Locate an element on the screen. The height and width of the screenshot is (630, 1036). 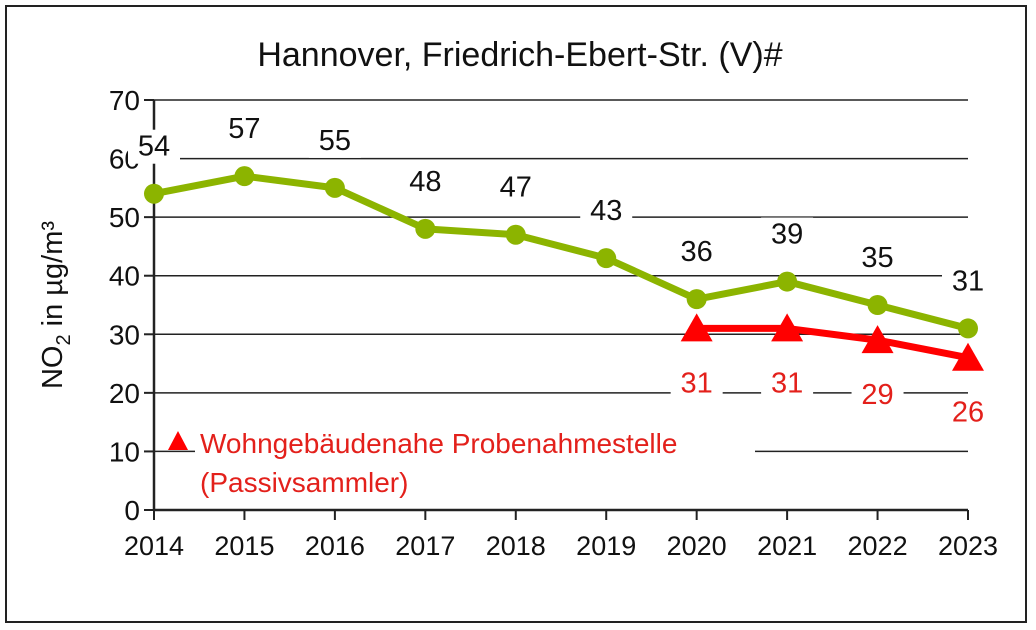
y-tick-label: 30 is located at coordinates (124, 334).